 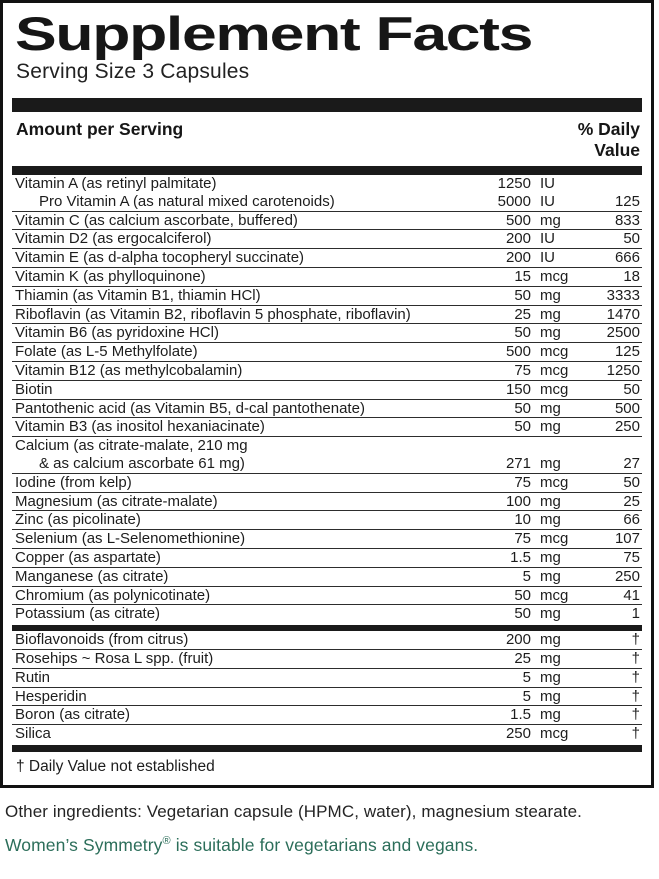 I want to click on nutrient-name: Iodine (from kelp), so click(x=73, y=482).